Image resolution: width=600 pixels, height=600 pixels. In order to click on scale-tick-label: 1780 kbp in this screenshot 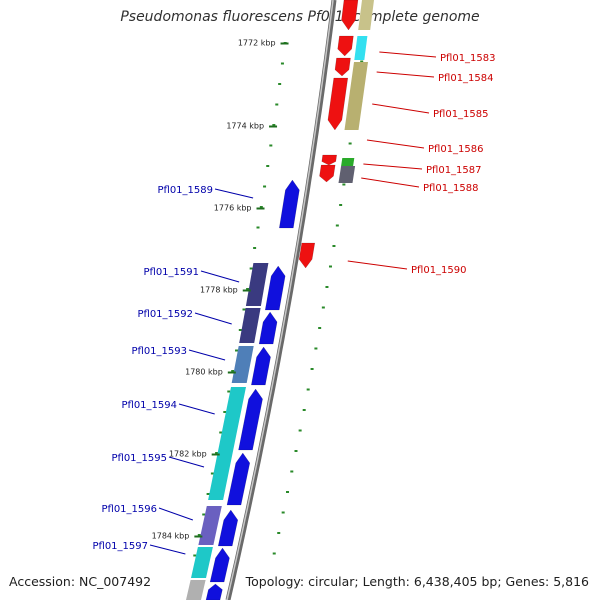, I will do `click(204, 372)`.